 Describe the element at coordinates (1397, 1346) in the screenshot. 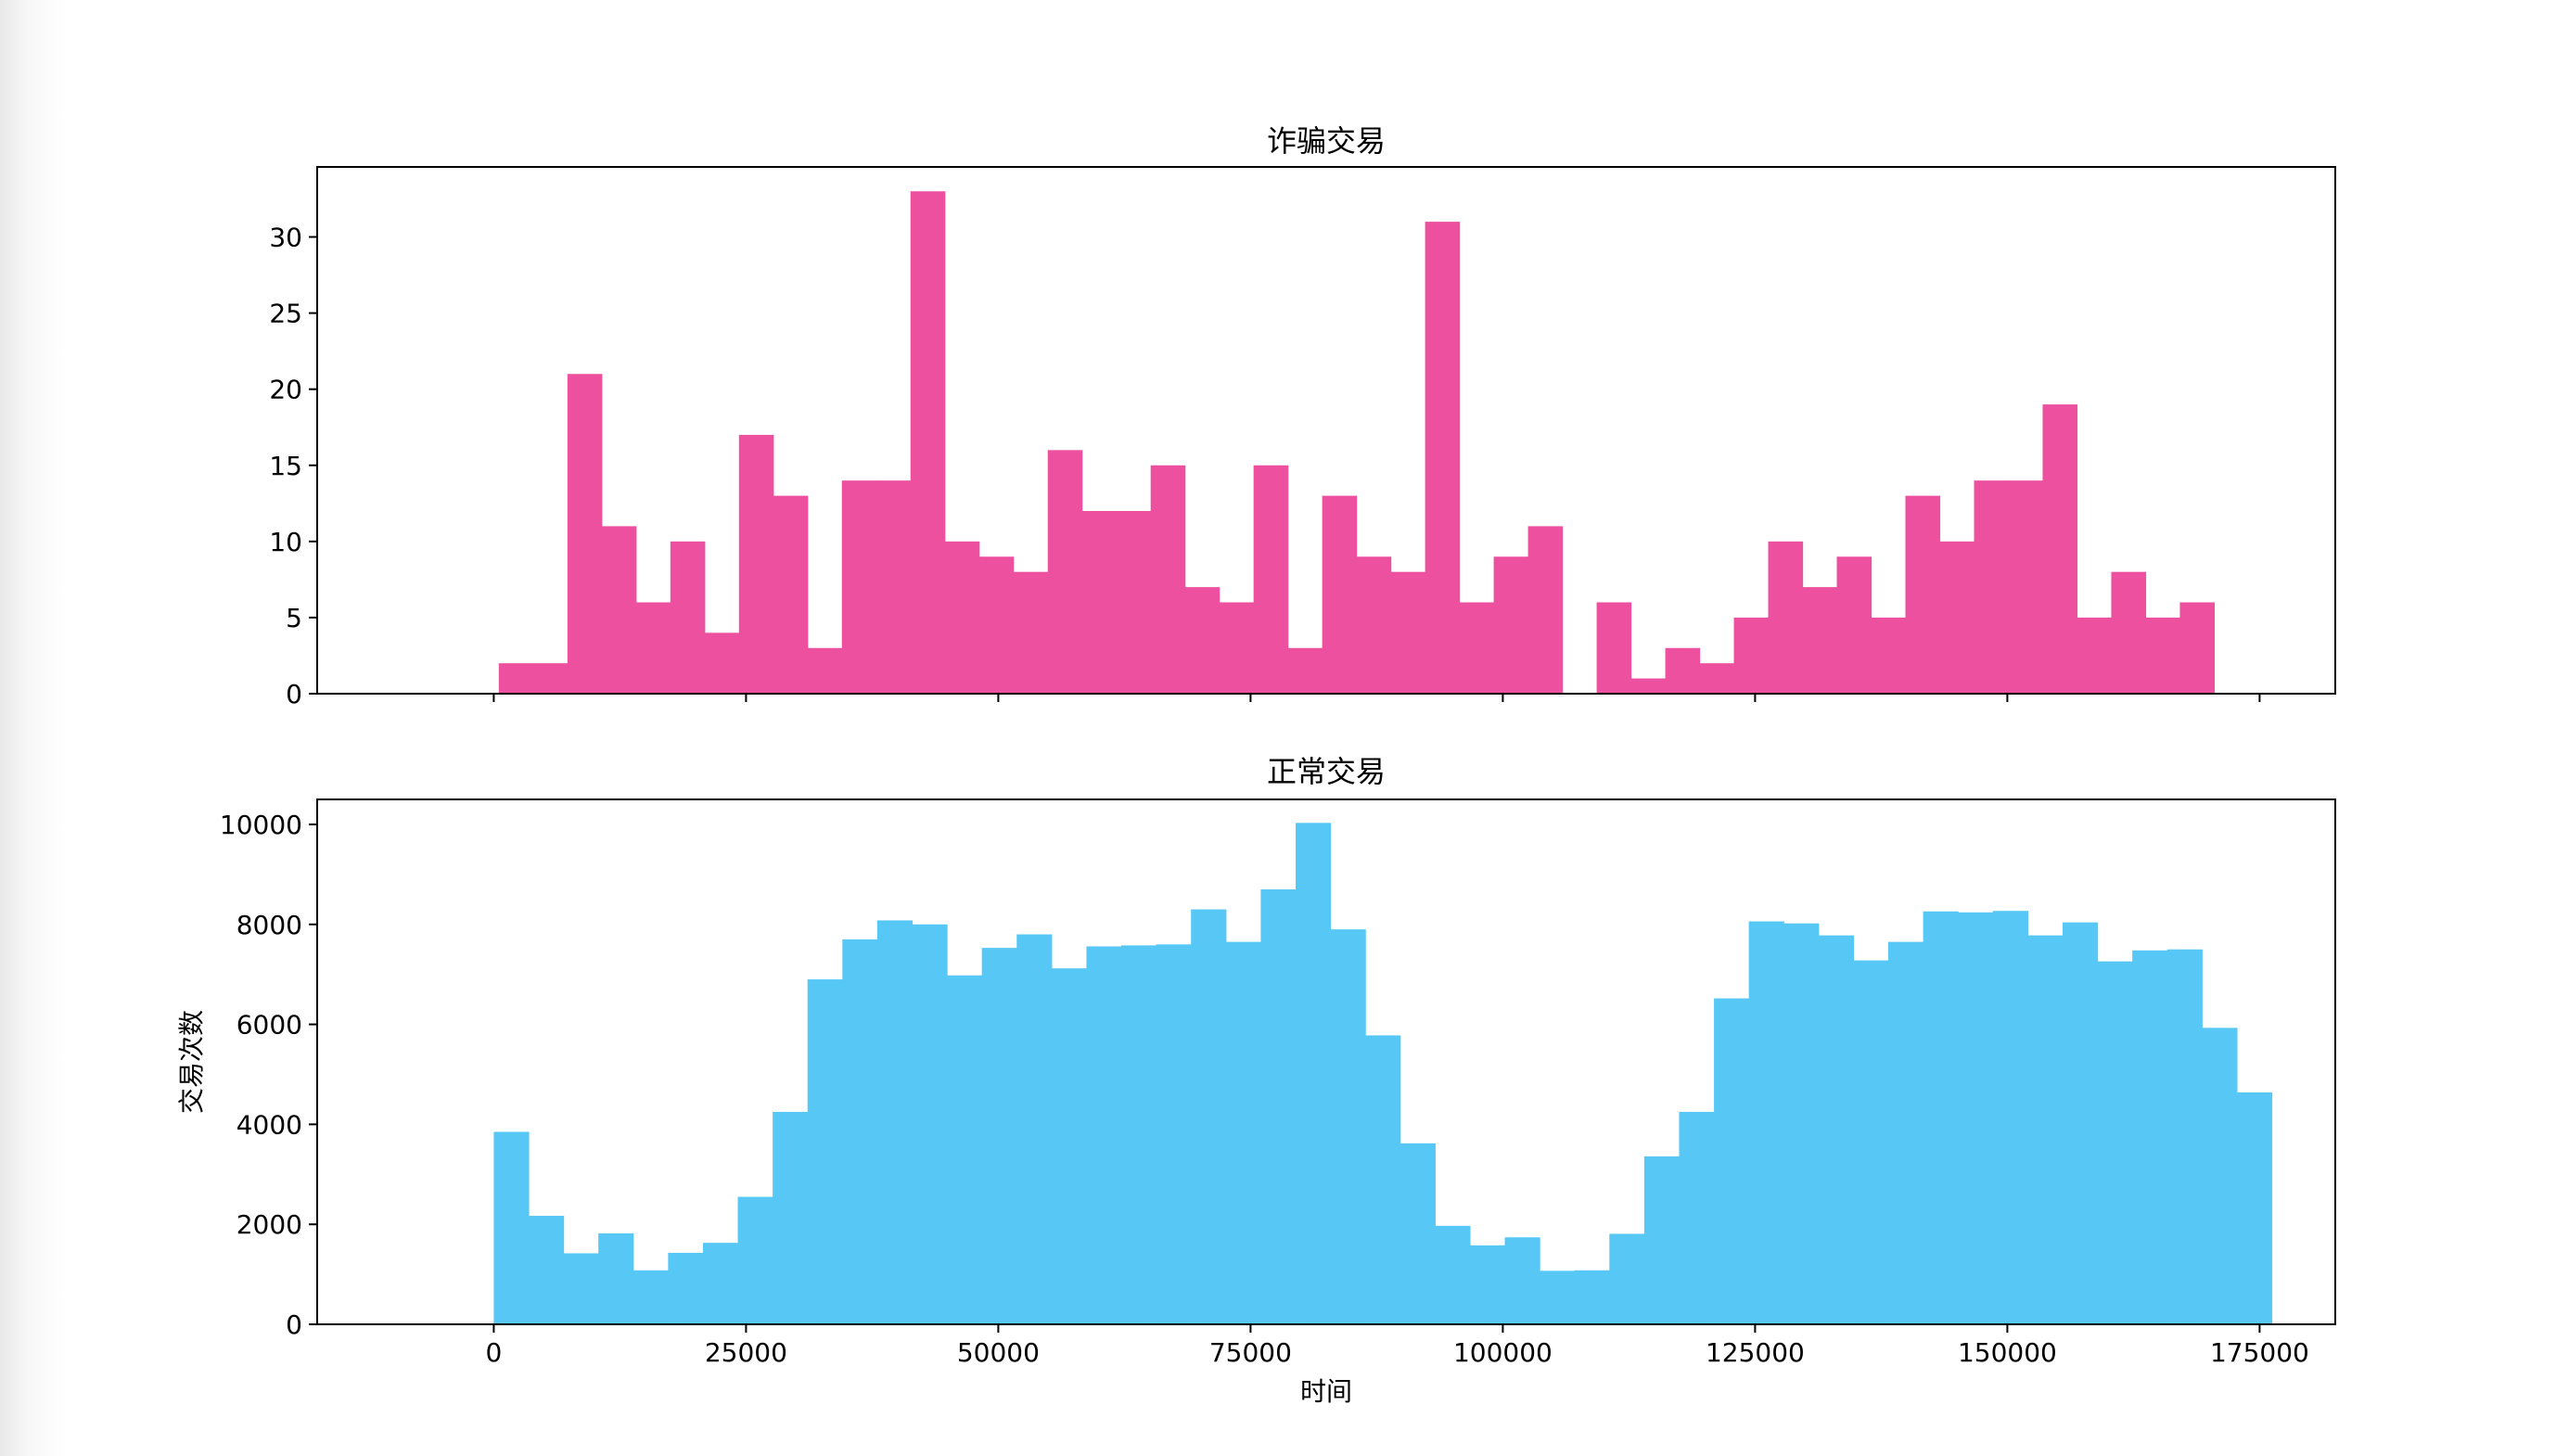

I see `normal-x-axis: 0 25000 50000 75000 100000 125000 150000 175000` at that location.